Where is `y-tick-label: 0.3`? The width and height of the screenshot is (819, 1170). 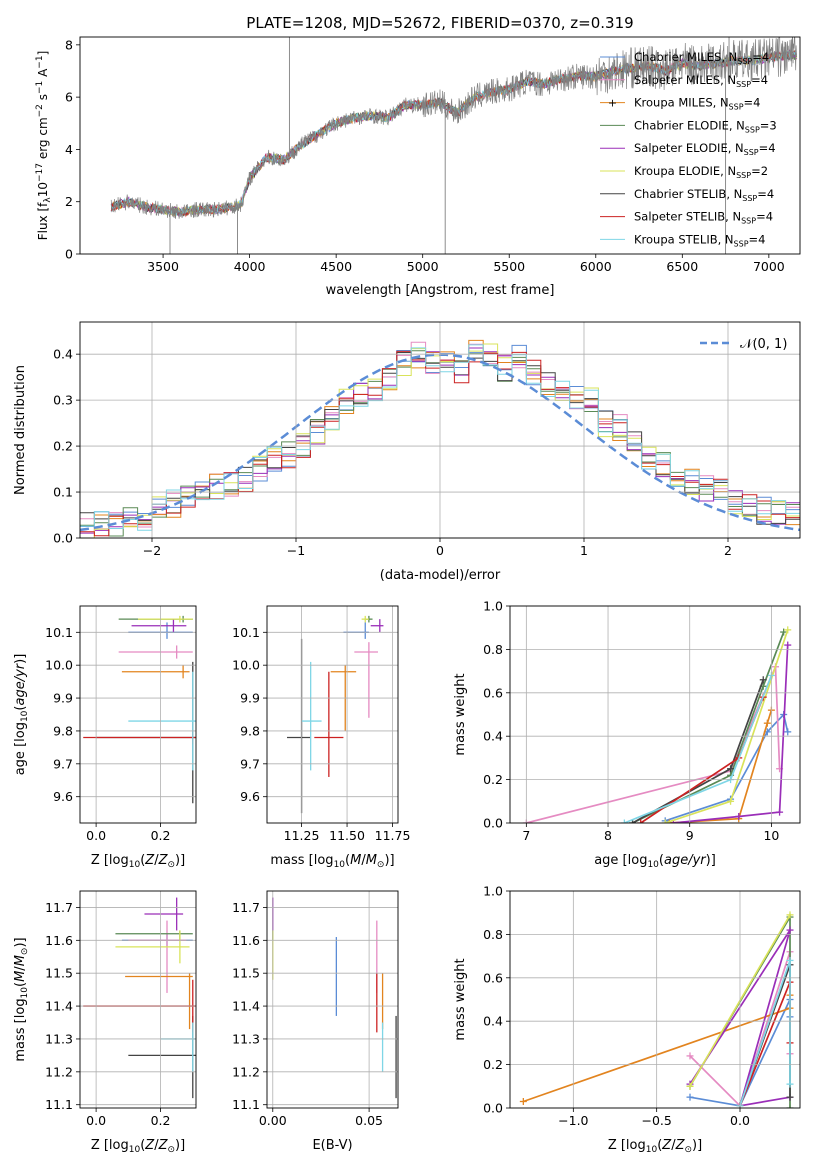 y-tick-label: 0.3 is located at coordinates (63, 400).